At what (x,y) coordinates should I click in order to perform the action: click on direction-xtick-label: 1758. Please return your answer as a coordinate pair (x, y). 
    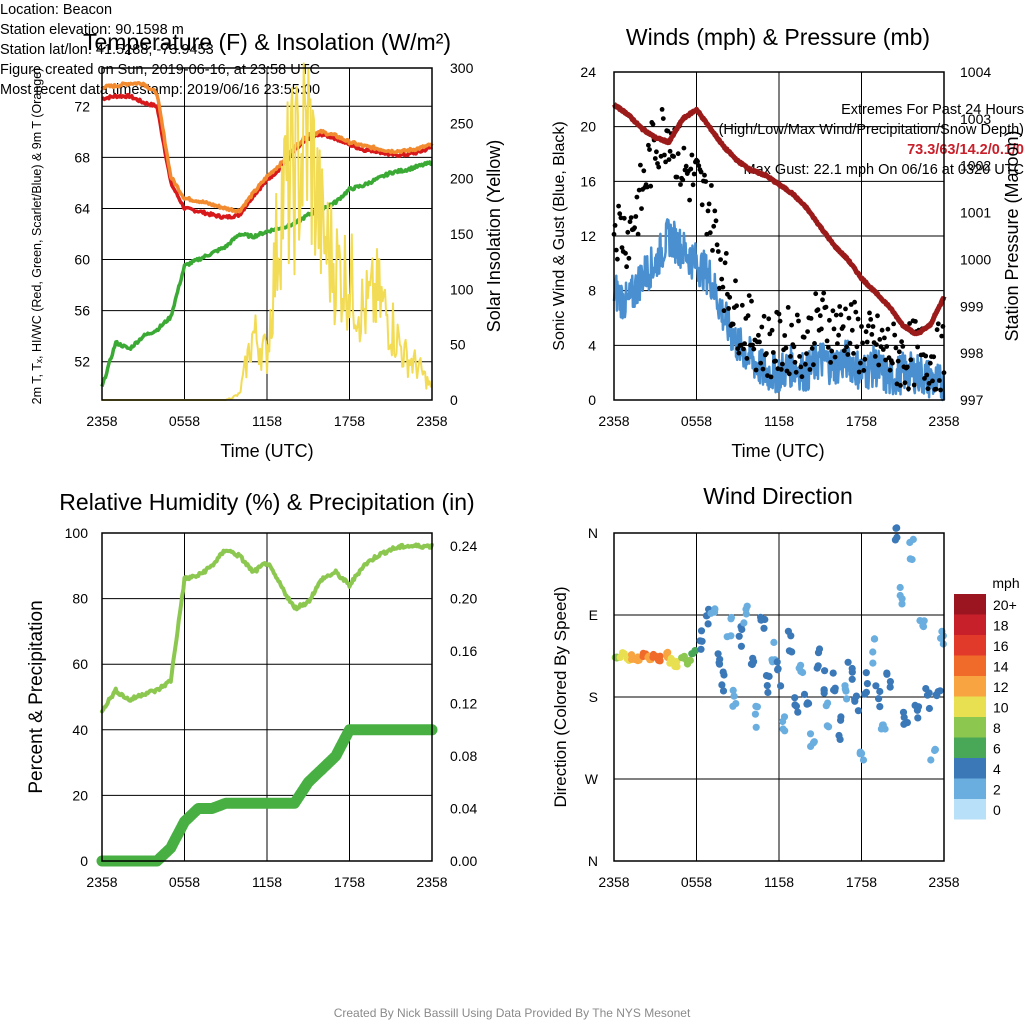
    Looking at the image, I should click on (861, 882).